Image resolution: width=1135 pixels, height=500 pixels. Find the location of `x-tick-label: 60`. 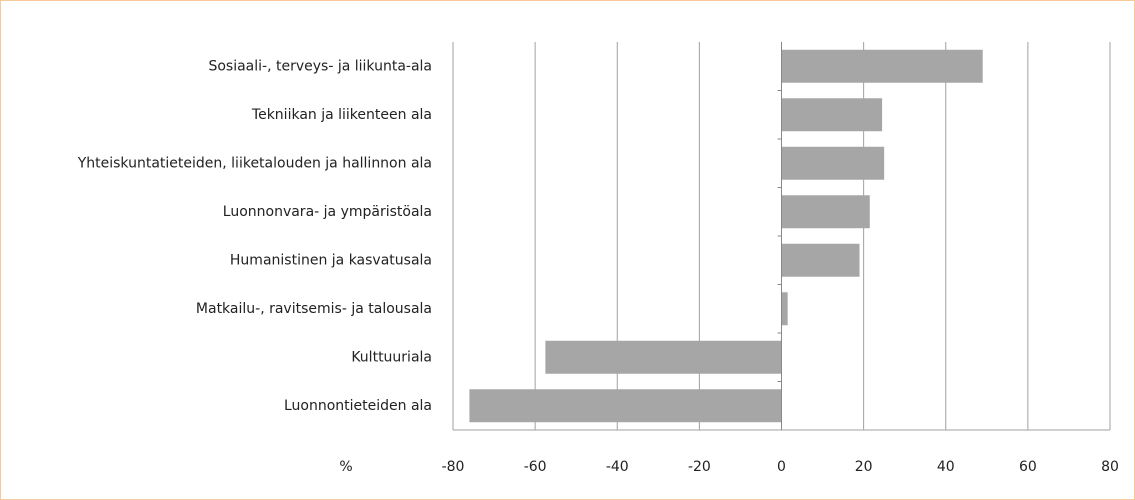

x-tick-label: 60 is located at coordinates (1028, 467).